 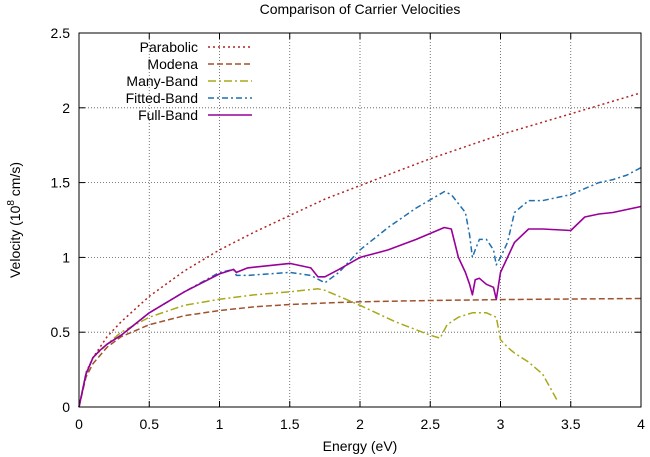 I want to click on x-tick-label: 0.5, so click(x=150, y=424).